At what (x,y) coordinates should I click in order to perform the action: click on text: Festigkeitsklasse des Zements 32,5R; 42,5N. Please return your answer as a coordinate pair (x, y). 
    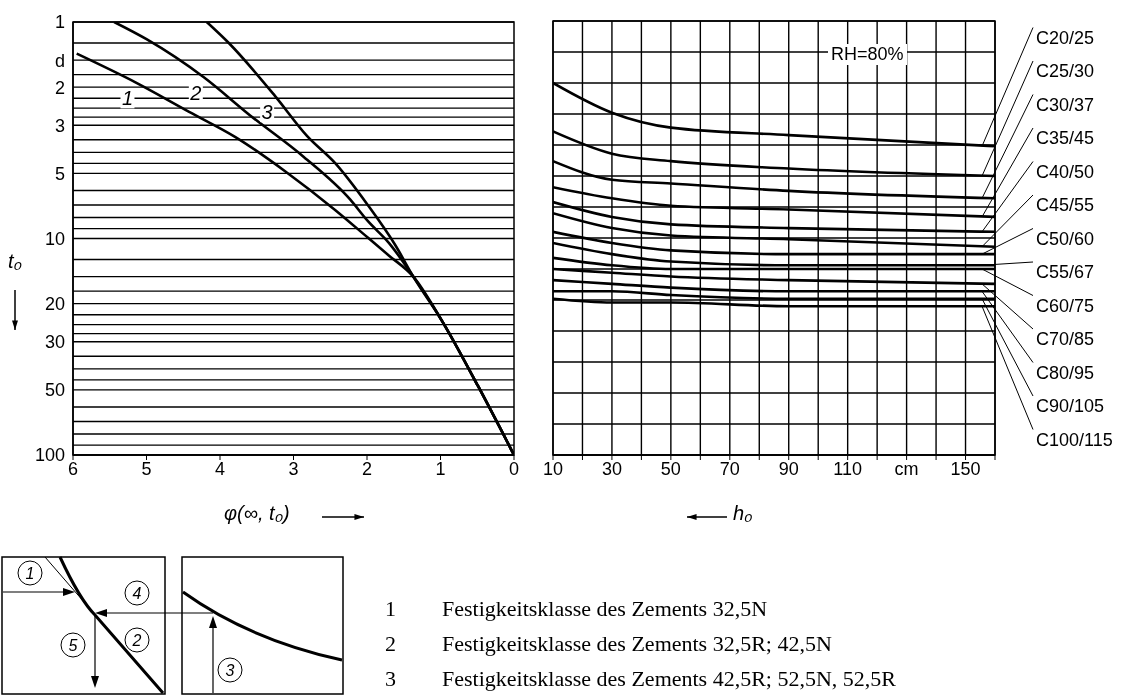
    Looking at the image, I should click on (637, 643).